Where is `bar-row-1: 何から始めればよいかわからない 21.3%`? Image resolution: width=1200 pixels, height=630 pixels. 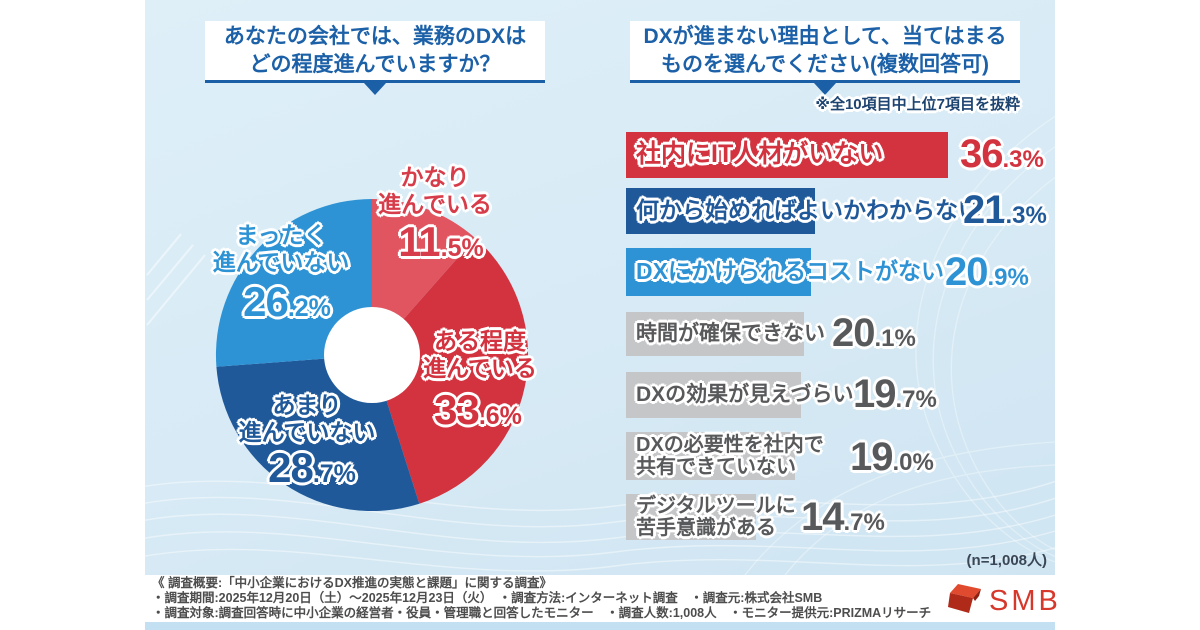 bar-row-1: 何から始めればよいかわからない 21.3% is located at coordinates (840, 211).